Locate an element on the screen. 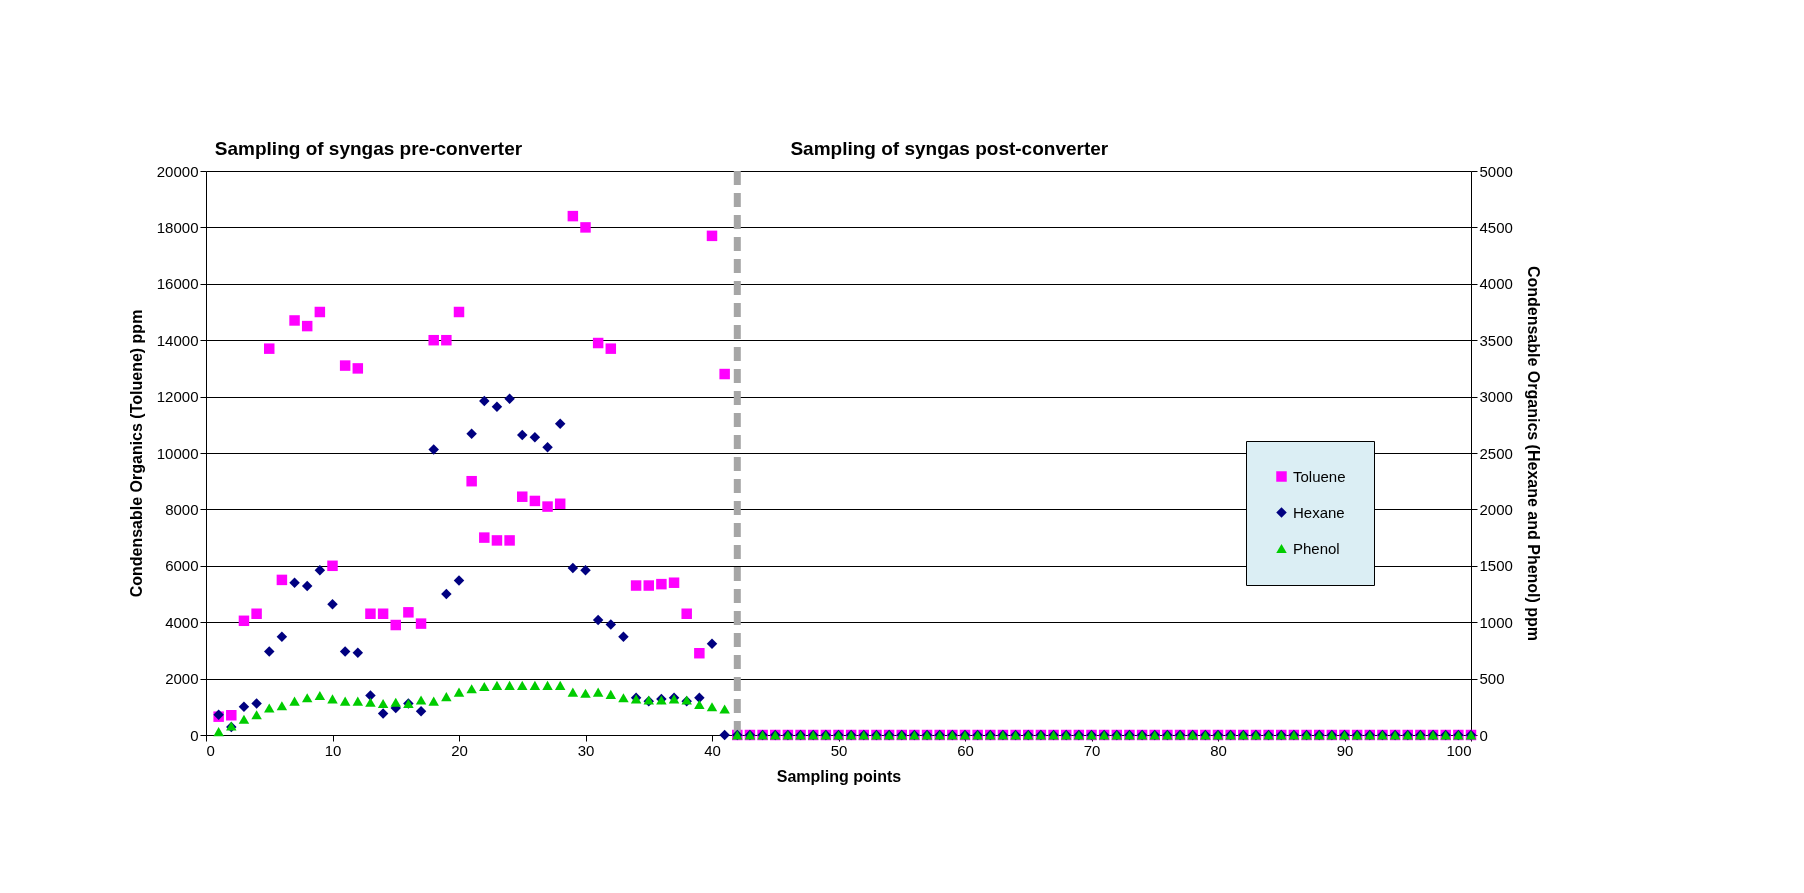 This screenshot has height=893, width=1804. x-tick-label: 40 is located at coordinates (712, 750).